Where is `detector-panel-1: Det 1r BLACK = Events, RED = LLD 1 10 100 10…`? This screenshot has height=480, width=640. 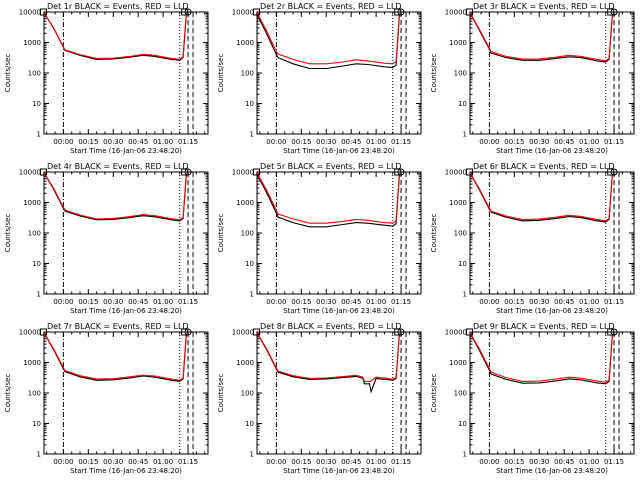
detector-panel-1: Det 1r BLACK = Events, RED = LLD 1 10 100 10… is located at coordinates (106, 78).